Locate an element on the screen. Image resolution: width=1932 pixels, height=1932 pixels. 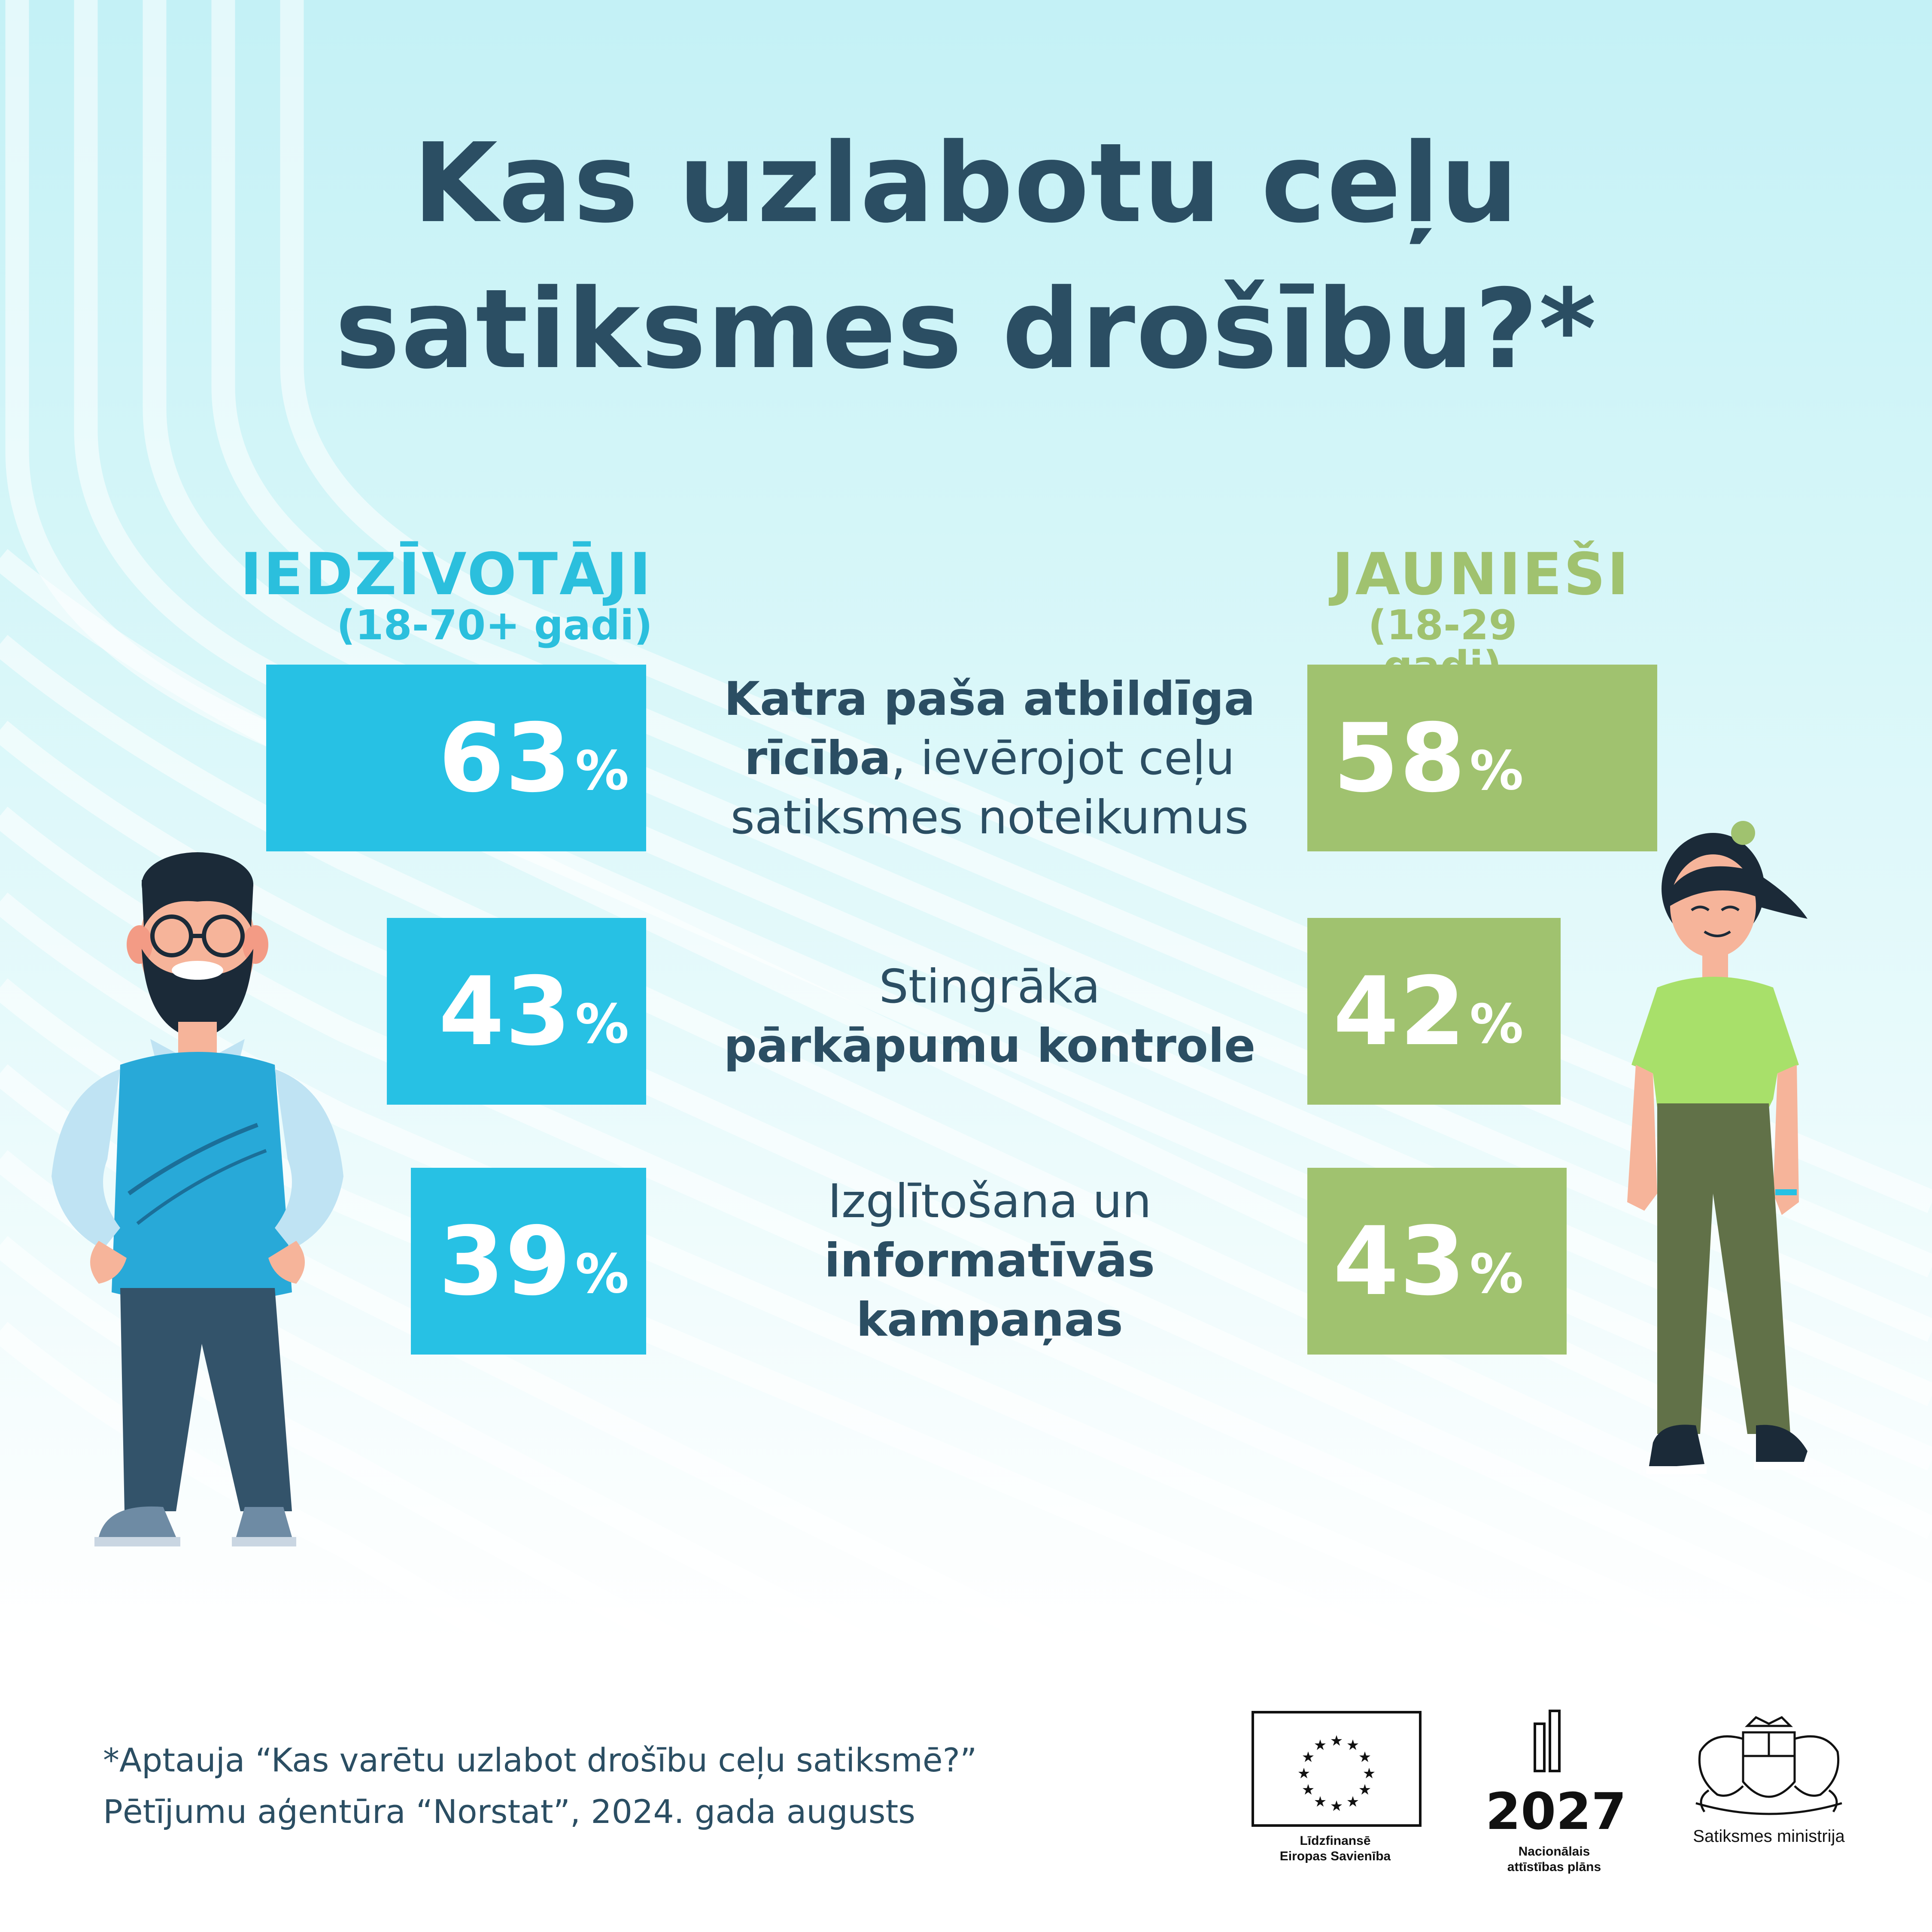
national-plan-caption: Nacionālais attīstības plāns is located at coordinates (1554, 1859).